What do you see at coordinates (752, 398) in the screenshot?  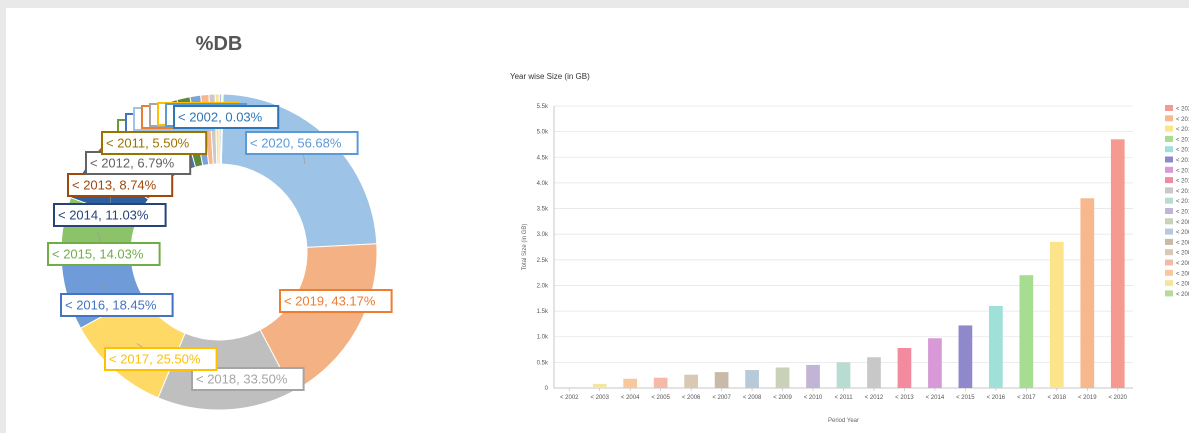 I see `x-tick-label: < 2008` at bounding box center [752, 398].